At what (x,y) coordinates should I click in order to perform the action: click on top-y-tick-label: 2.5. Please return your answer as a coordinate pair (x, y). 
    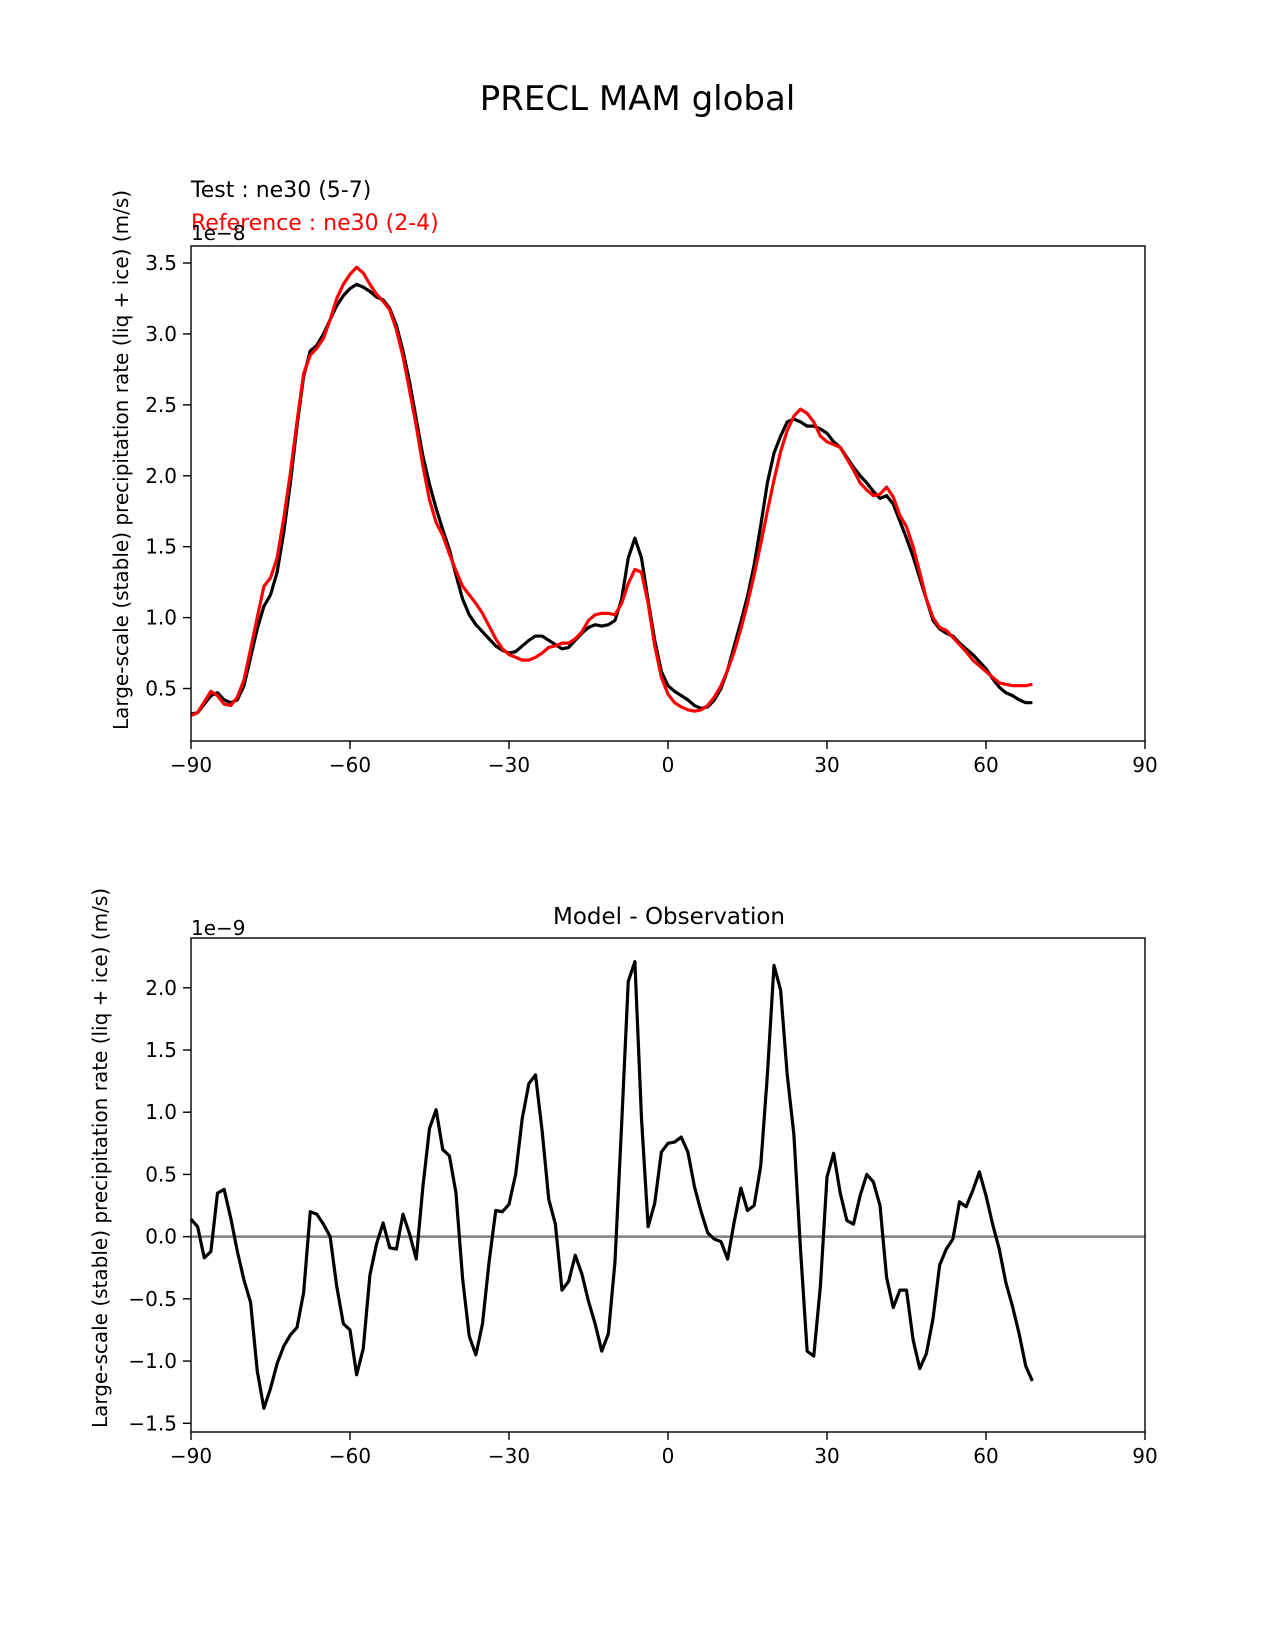
    Looking at the image, I should click on (161, 405).